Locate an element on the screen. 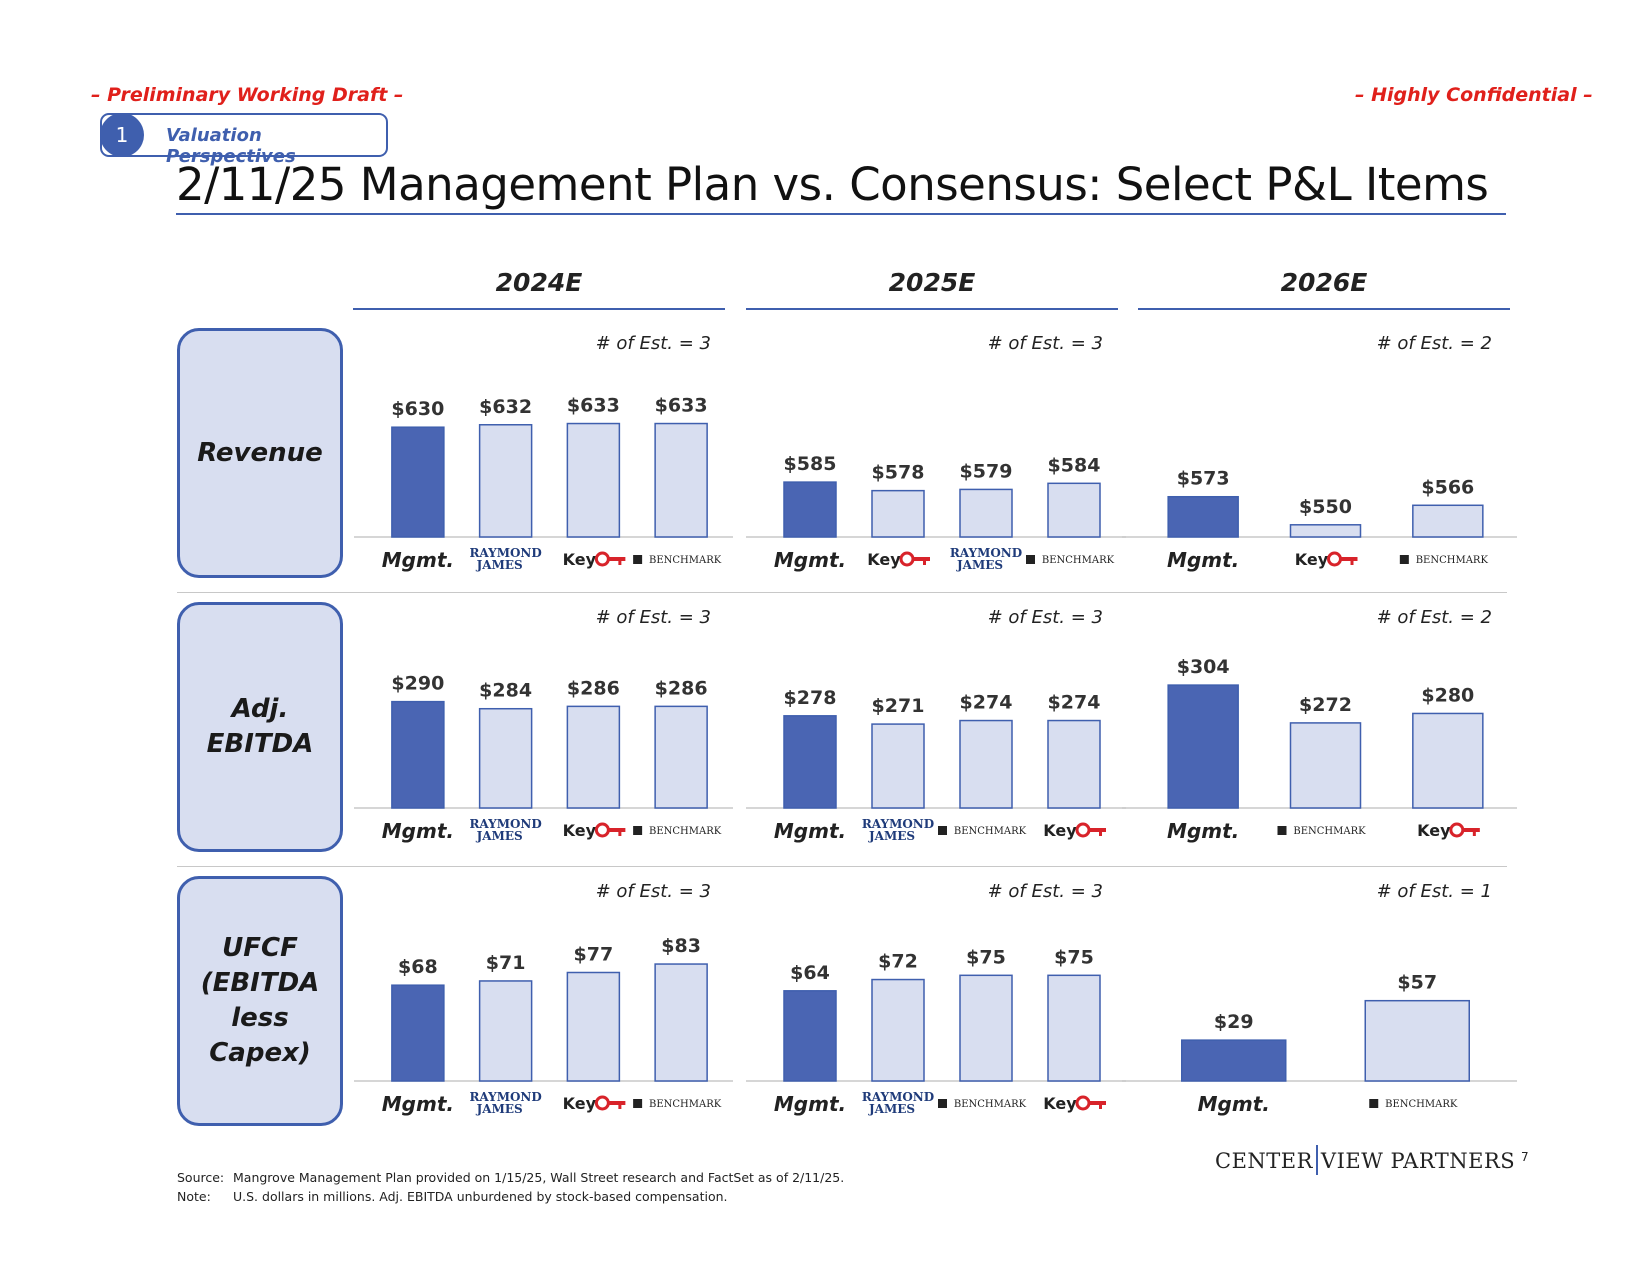  row-separator is located at coordinates (842, 866).